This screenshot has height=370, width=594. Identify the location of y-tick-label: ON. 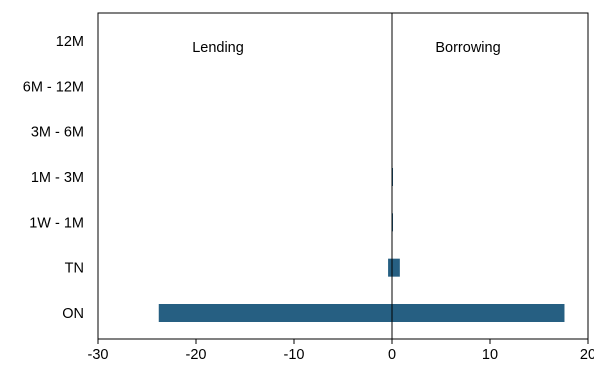
(73, 314).